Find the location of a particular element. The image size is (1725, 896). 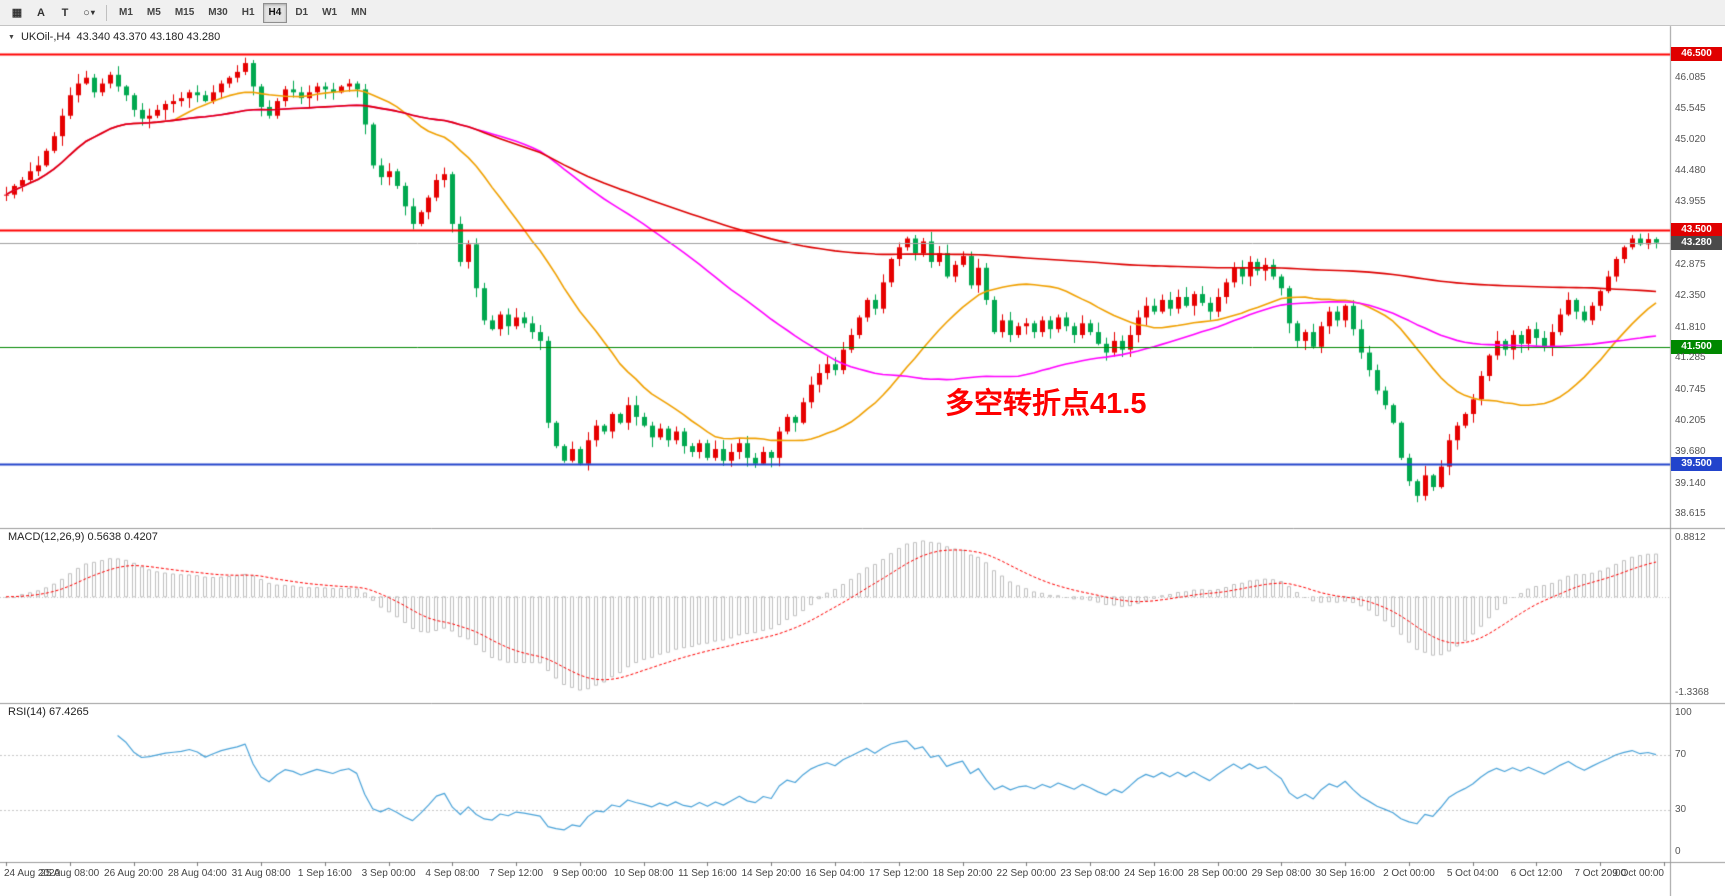

price-level-badge: 46.500 is located at coordinates (1696, 54).